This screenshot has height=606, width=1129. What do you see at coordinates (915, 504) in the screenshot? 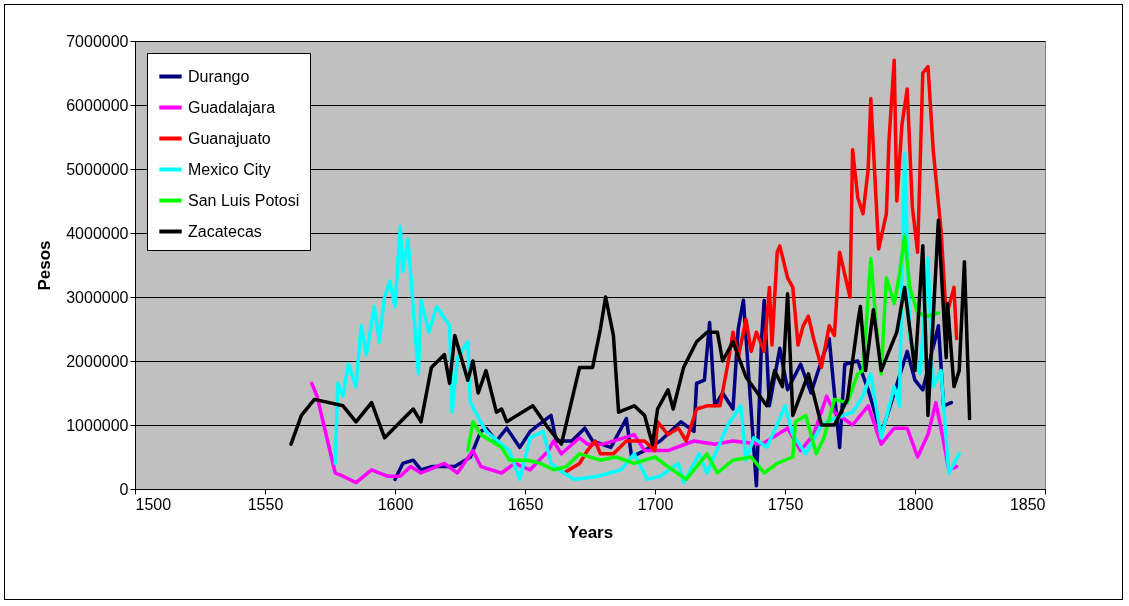
I see `x-tick-label: 1800` at bounding box center [915, 504].